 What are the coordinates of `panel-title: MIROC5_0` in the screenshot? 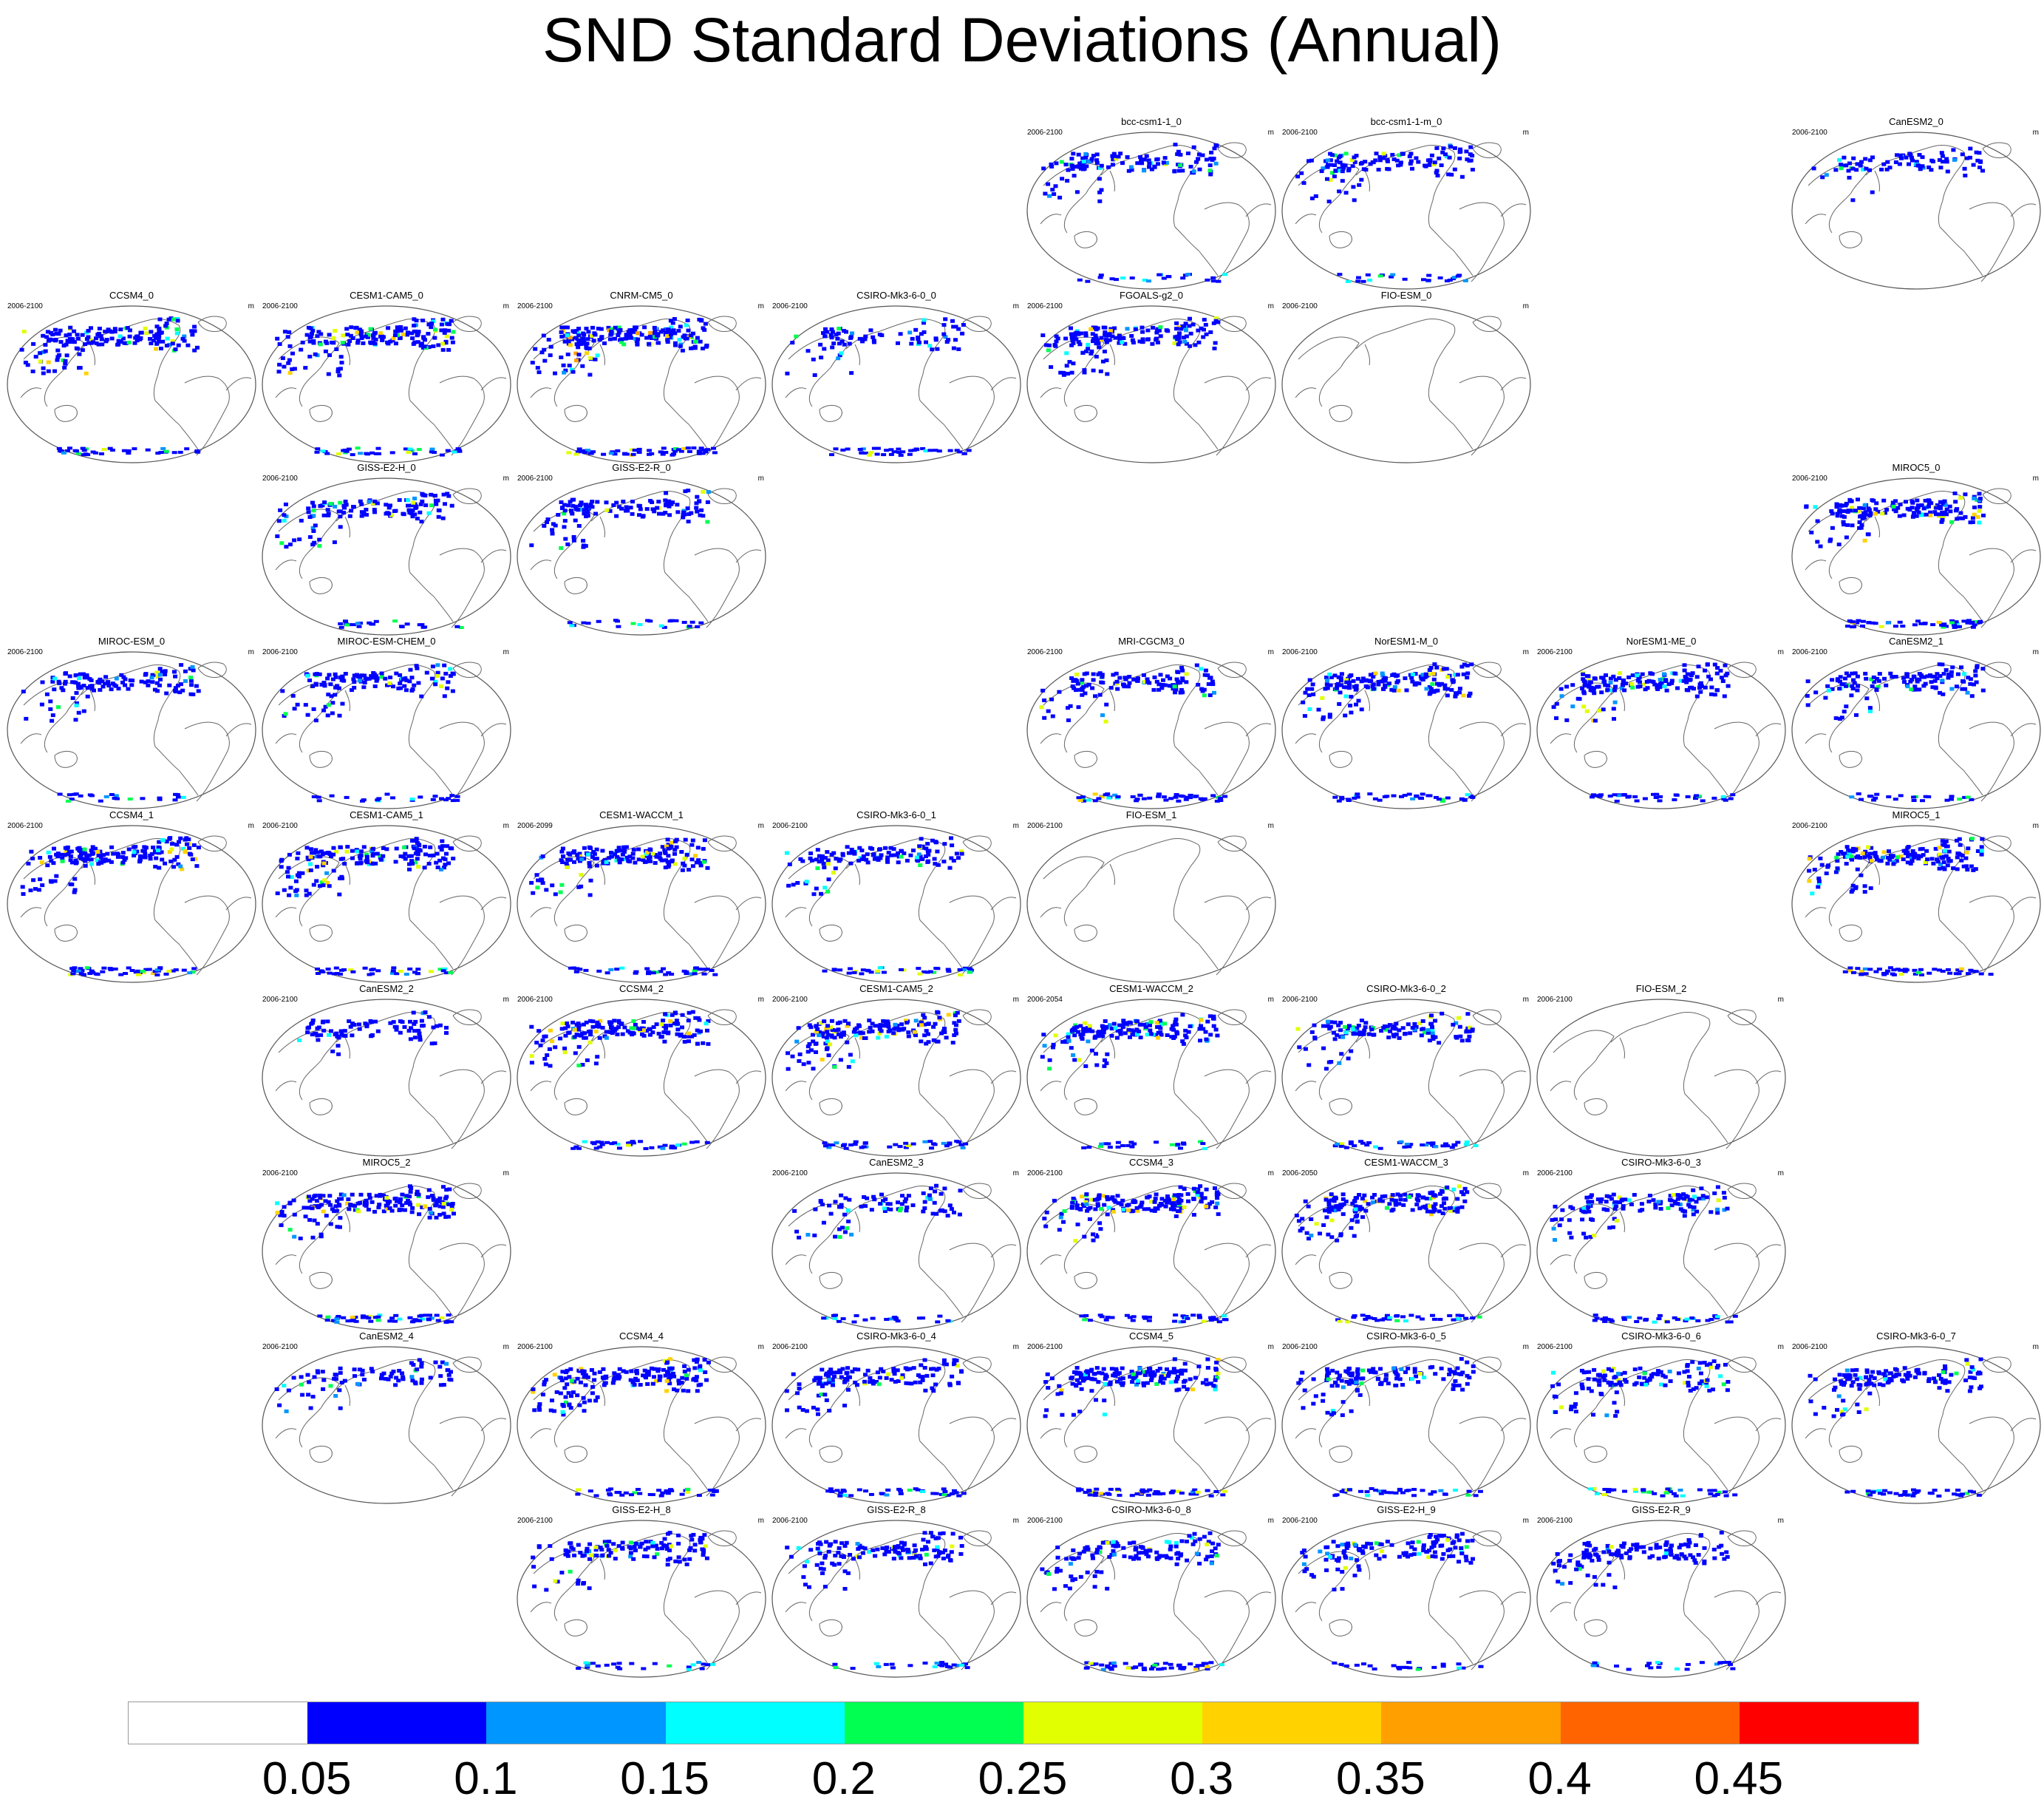 It's located at (1916, 468).